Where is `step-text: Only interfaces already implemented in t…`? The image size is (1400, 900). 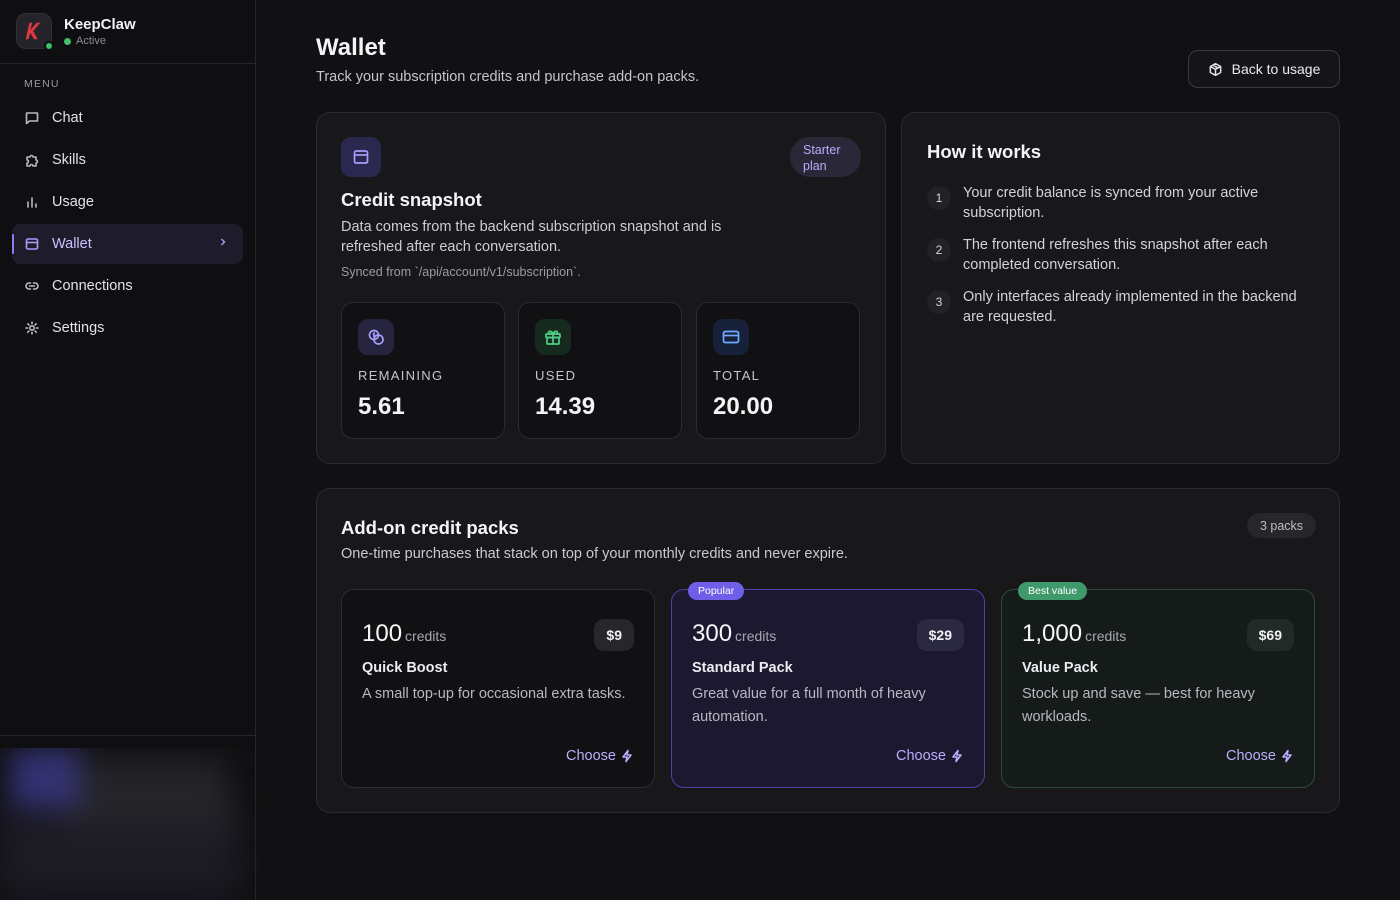
step-text: Only interfaces already implemented in t… is located at coordinates (1130, 307).